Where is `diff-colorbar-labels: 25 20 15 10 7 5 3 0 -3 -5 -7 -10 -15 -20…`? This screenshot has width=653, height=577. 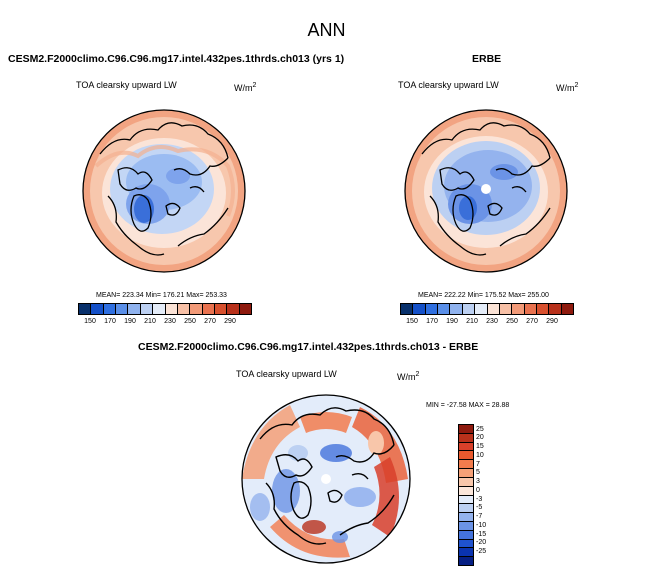 diff-colorbar-labels: 25 20 15 10 7 5 3 0 -3 -5 -7 -10 -15 -20… is located at coordinates (481, 489).